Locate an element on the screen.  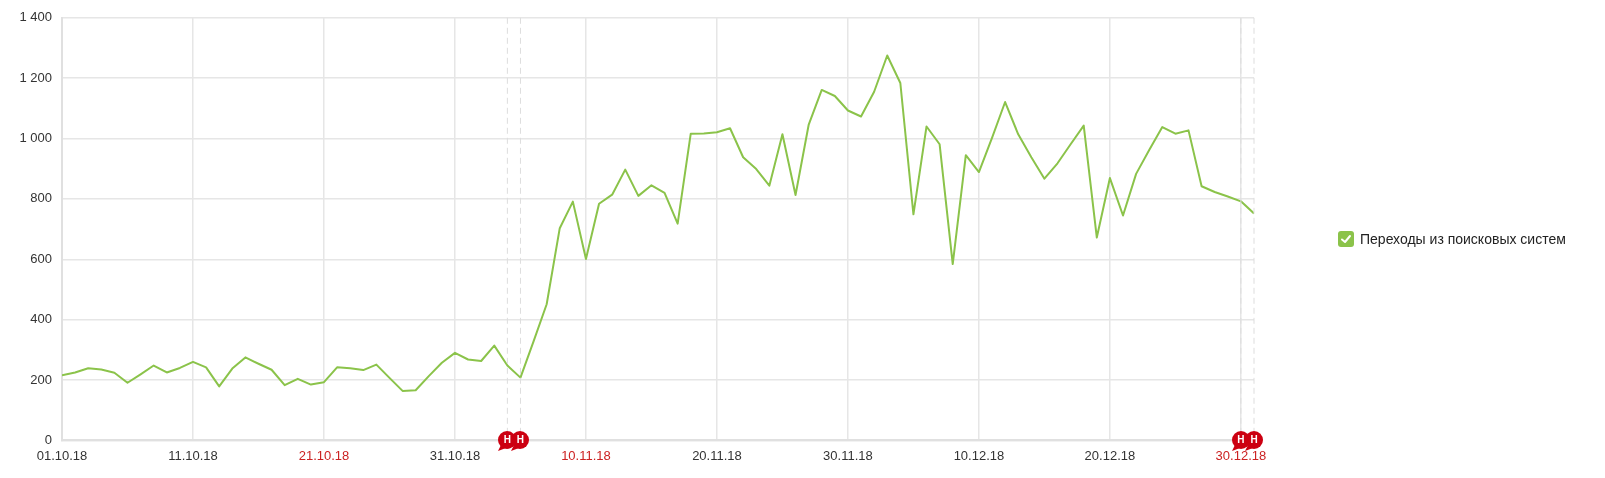
y-tick-label: 1 200 is located at coordinates (35, 77).